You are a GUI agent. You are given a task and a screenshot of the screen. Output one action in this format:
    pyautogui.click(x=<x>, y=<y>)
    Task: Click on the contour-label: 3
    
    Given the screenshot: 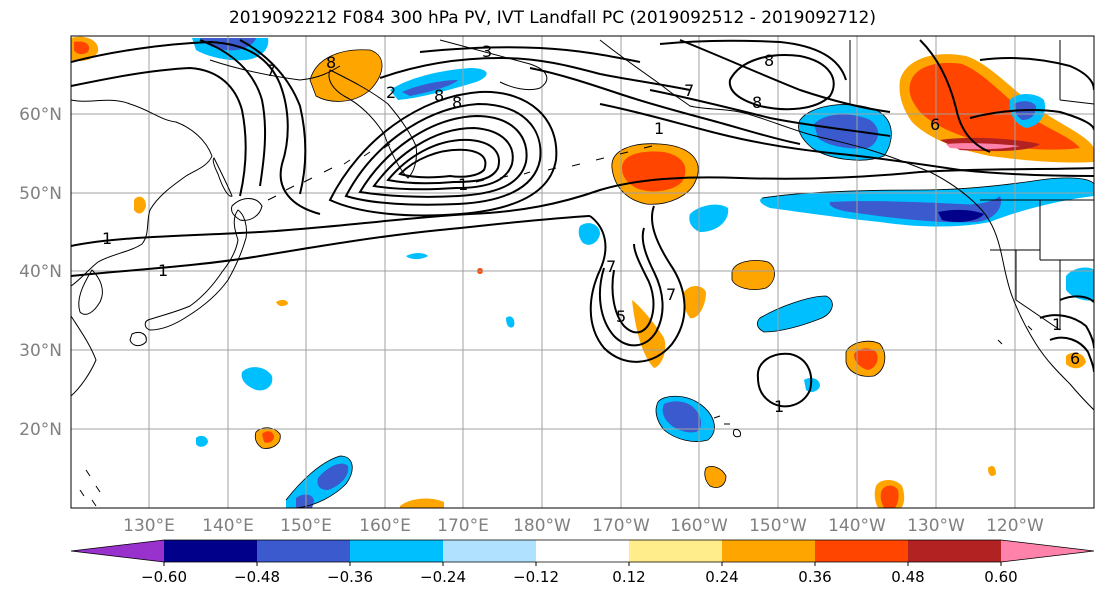 What is the action you would take?
    pyautogui.click(x=487, y=51)
    